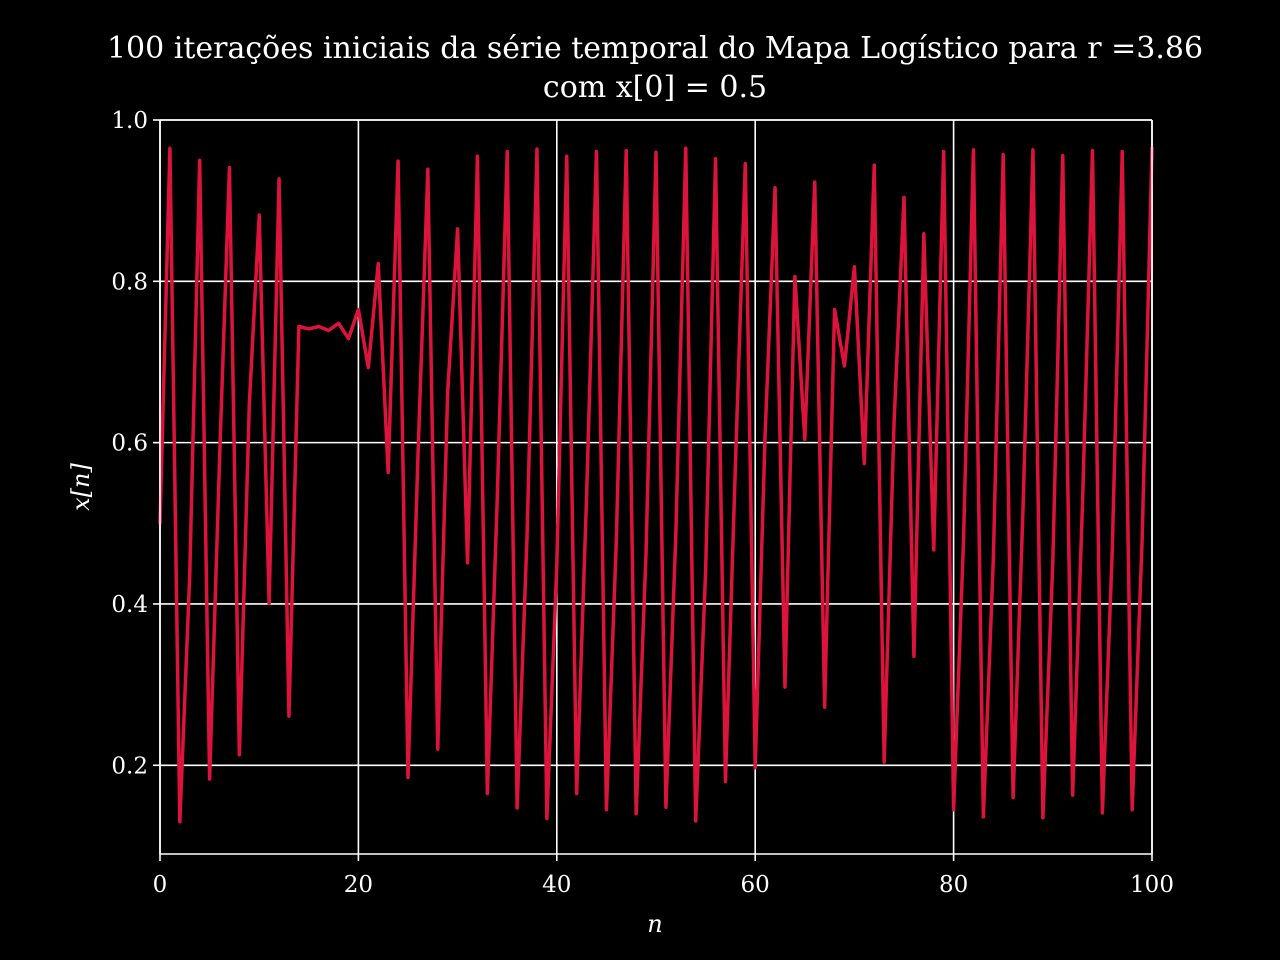 The image size is (1280, 960). Describe the element at coordinates (755, 885) in the screenshot. I see `x-tick-label: 60` at that location.